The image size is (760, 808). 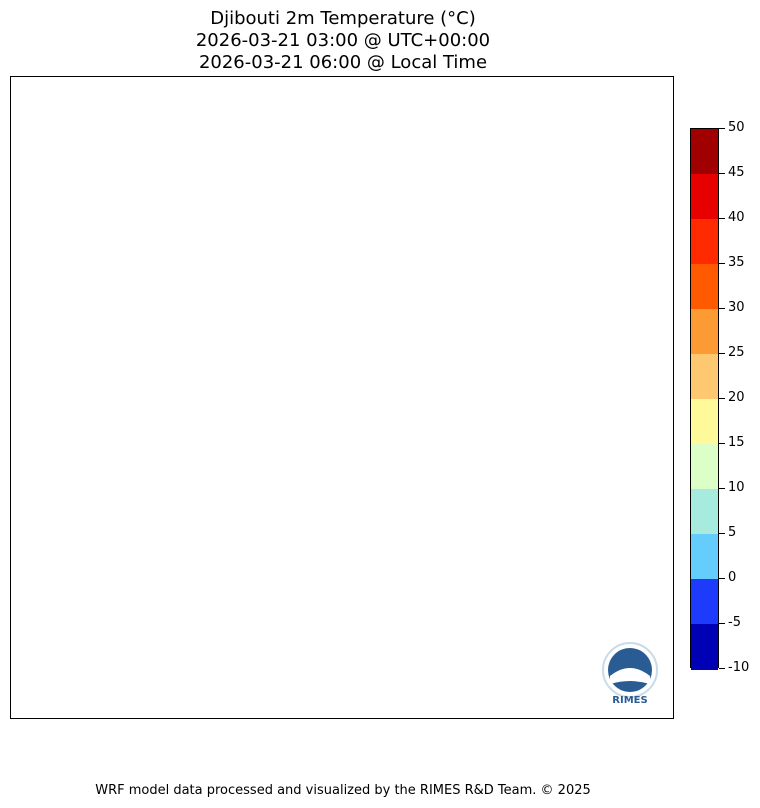 I want to click on colorbar-tick-label: 35, so click(x=736, y=262).